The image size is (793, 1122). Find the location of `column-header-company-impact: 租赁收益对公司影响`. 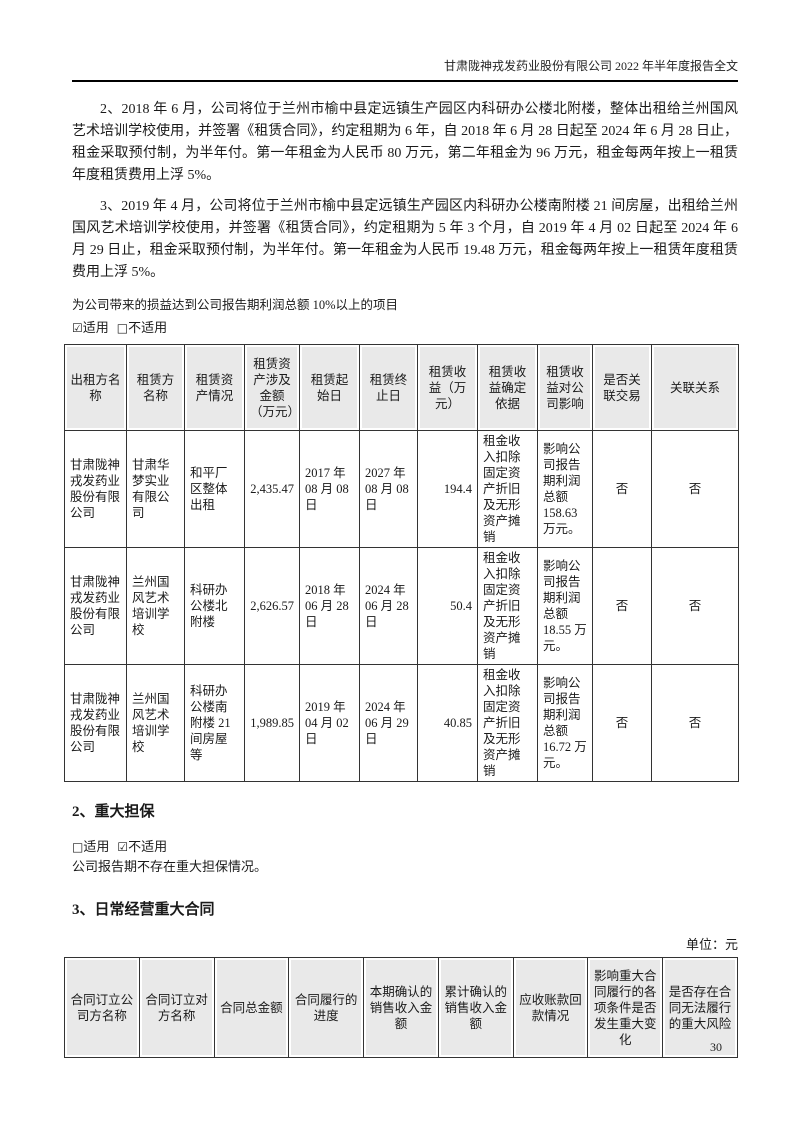

column-header-company-impact: 租赁收益对公司影响 is located at coordinates (565, 387).